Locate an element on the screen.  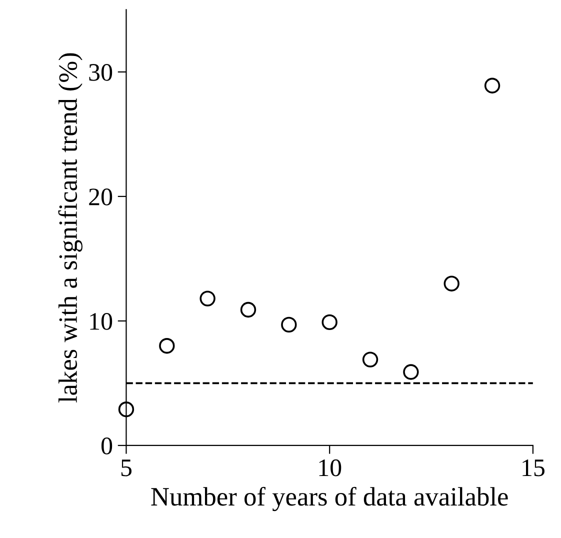
x-tick-label: 5 is located at coordinates (126, 468).